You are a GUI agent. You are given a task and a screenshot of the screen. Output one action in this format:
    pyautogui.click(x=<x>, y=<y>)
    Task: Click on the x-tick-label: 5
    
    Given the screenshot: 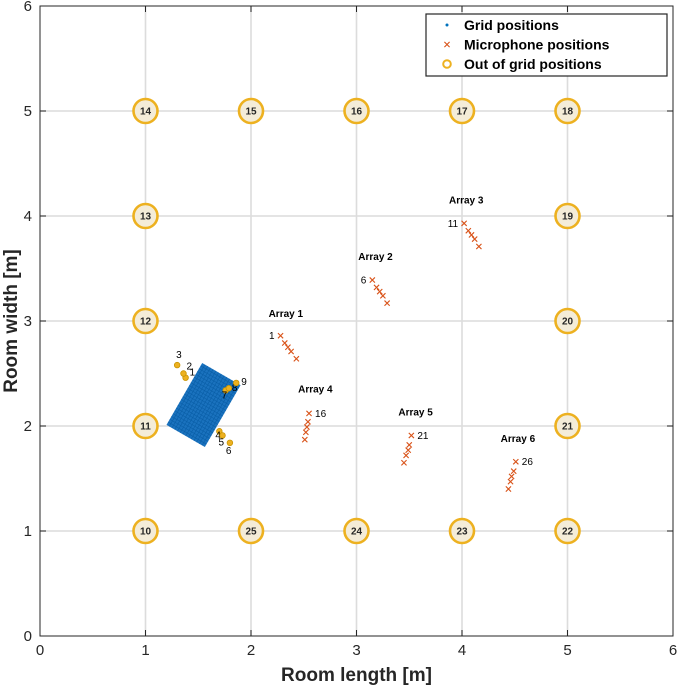 What is the action you would take?
    pyautogui.click(x=567, y=650)
    